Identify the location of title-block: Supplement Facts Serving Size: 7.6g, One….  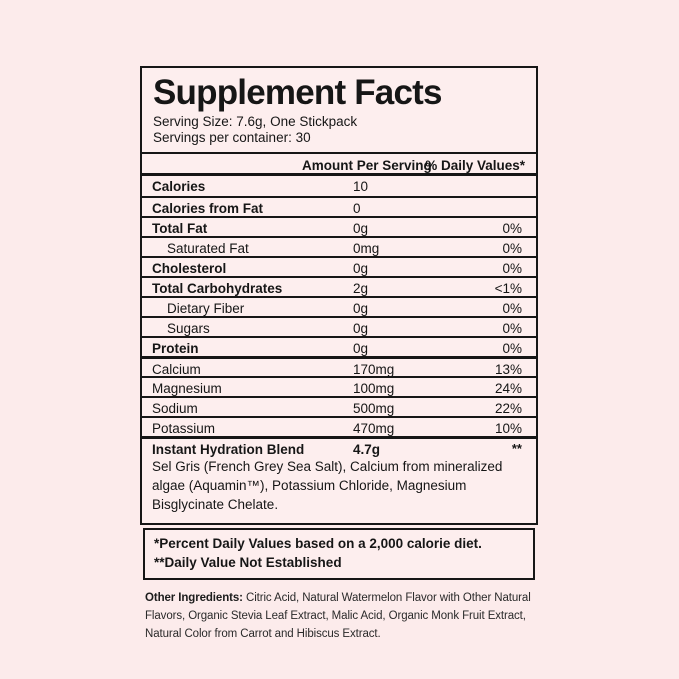
(339, 110).